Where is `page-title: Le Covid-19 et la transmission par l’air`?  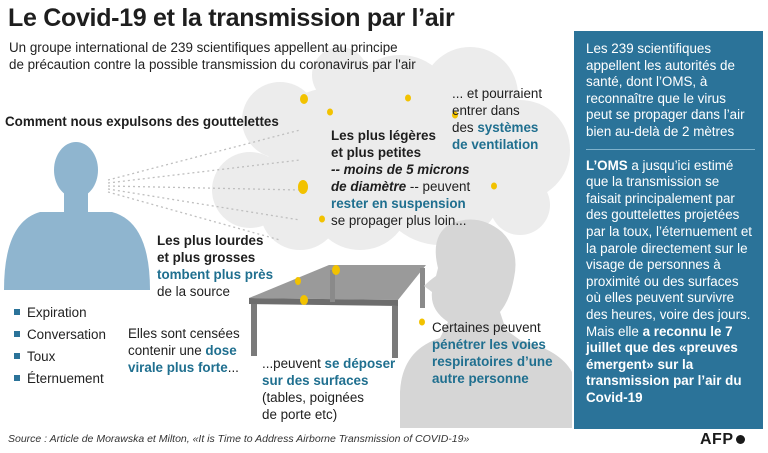 page-title: Le Covid-19 et la transmission par l’air is located at coordinates (231, 18).